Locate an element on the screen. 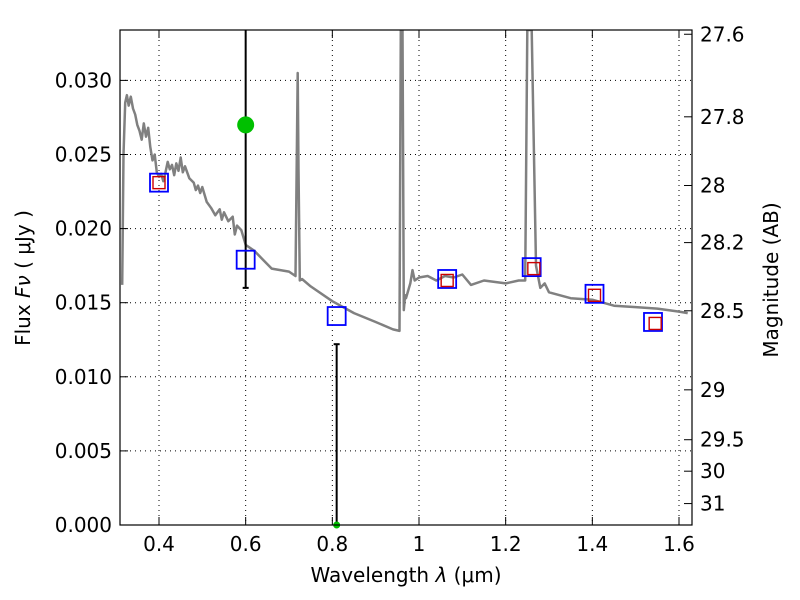  y-tick-label: 0.020 is located at coordinates (83, 229).